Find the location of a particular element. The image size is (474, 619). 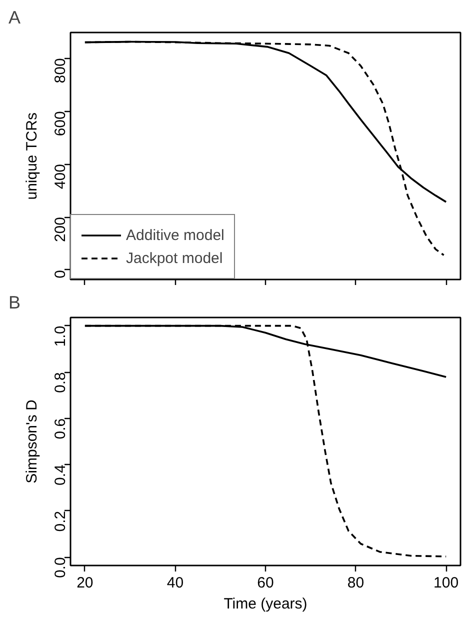

x-tick-label: 20 is located at coordinates (85, 583).